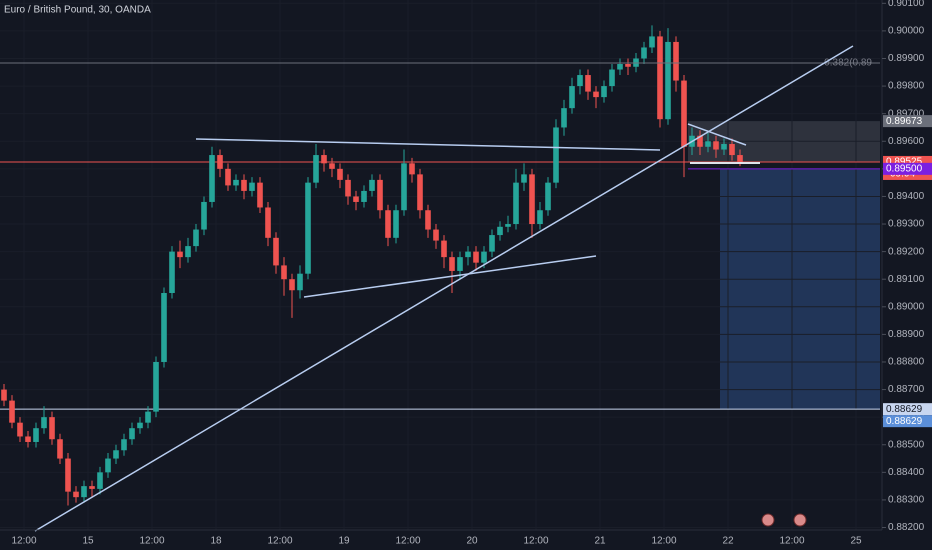 The image size is (932, 550). What do you see at coordinates (904, 421) in the screenshot?
I see `price-label: 0.88629` at bounding box center [904, 421].